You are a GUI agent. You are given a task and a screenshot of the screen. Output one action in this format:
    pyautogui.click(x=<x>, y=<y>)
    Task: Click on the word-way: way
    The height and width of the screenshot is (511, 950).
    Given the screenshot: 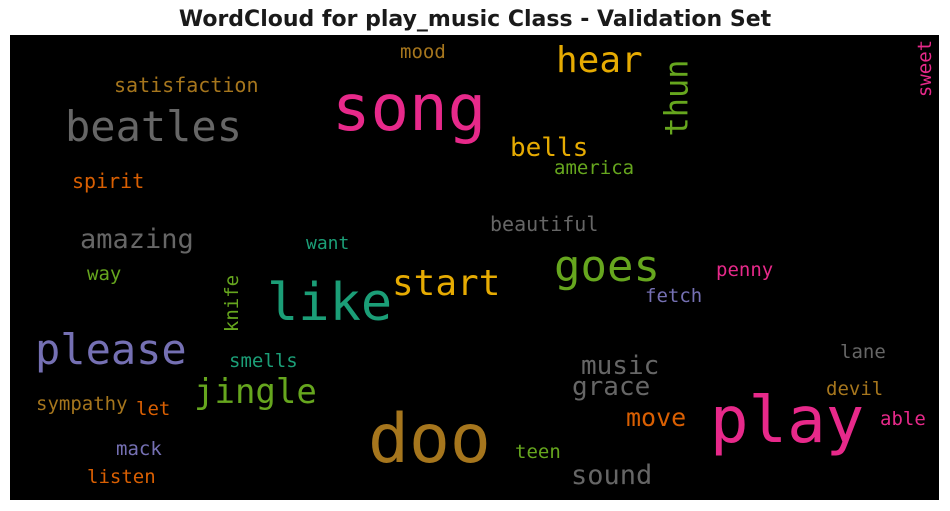 What is the action you would take?
    pyautogui.click(x=104, y=274)
    